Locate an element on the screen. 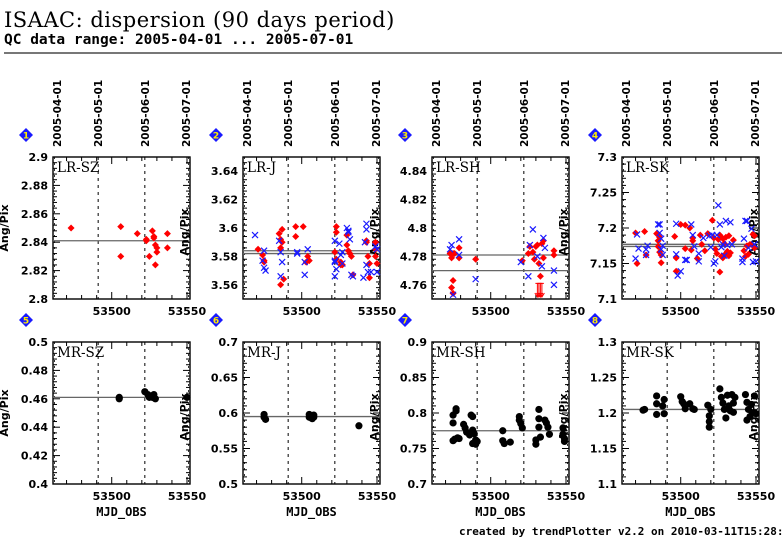  y-tick-label: 7.2 is located at coordinates (608, 228).